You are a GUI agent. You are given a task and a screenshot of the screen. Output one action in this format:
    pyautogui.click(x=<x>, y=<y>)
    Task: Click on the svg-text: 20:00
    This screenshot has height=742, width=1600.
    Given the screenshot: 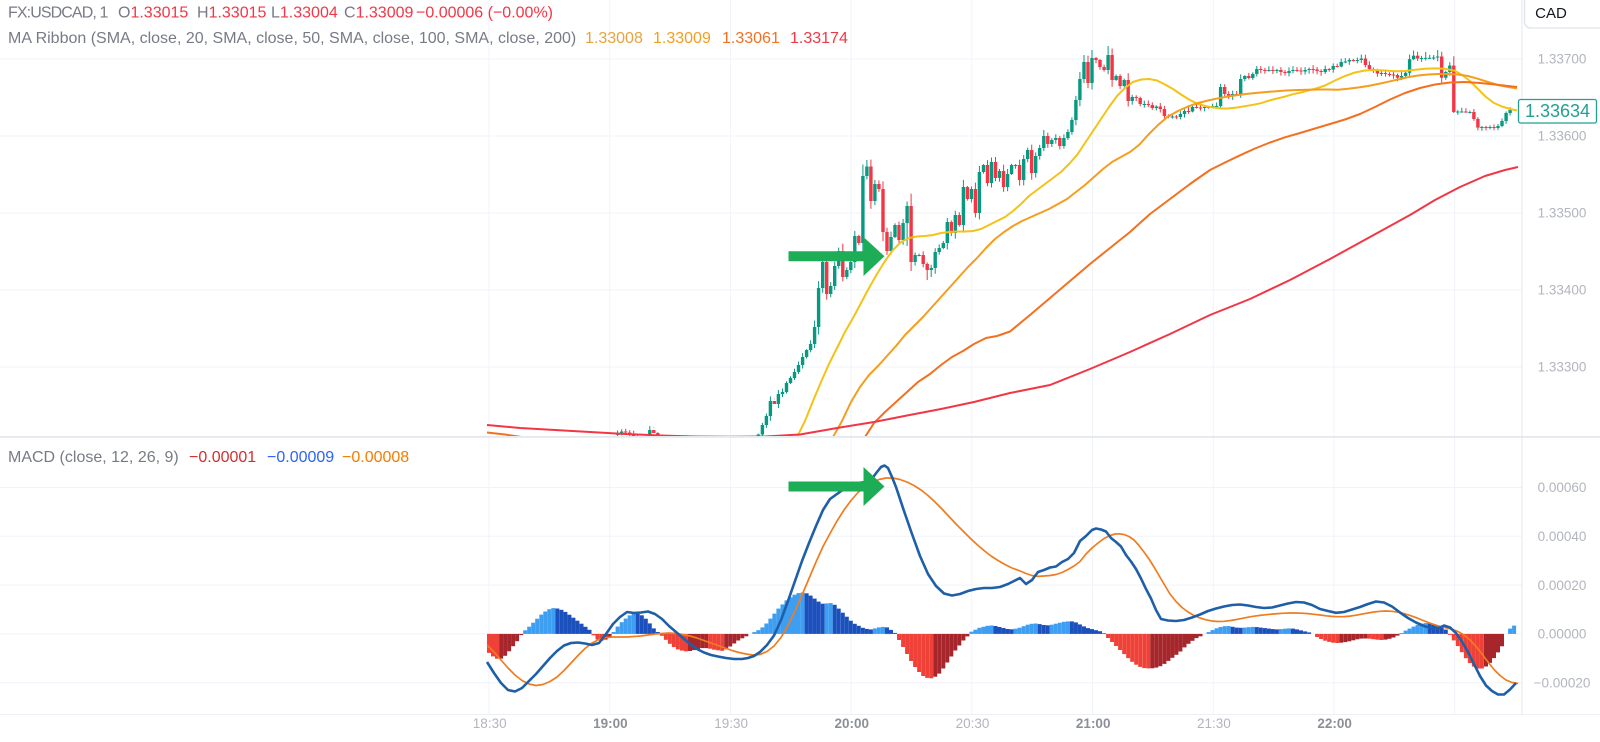 What is the action you would take?
    pyautogui.click(x=852, y=723)
    